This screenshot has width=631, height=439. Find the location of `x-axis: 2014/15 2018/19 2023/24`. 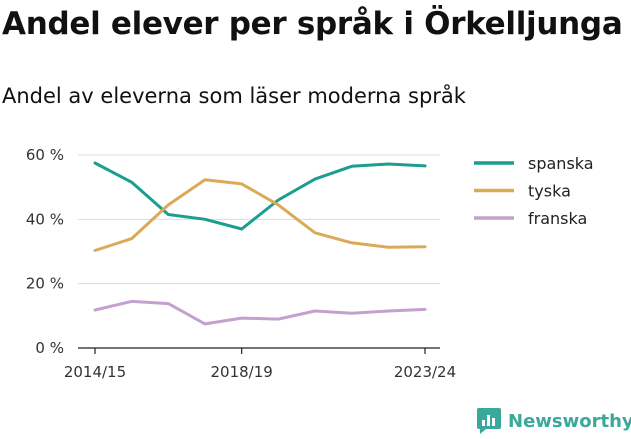

x-axis: 2014/15 2018/19 2023/24 is located at coordinates (260, 364).